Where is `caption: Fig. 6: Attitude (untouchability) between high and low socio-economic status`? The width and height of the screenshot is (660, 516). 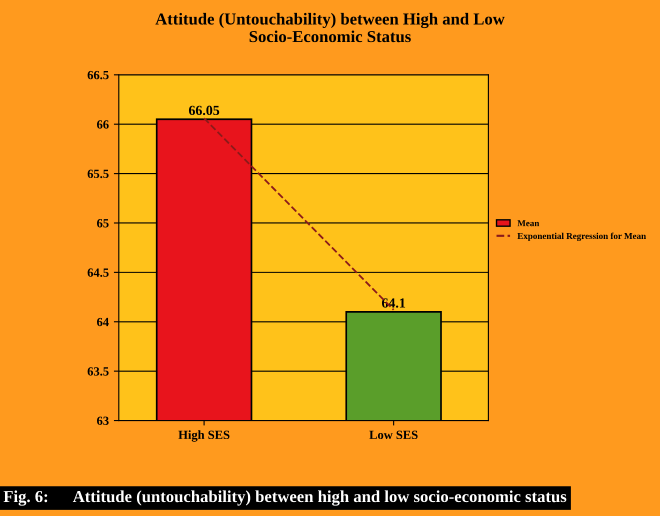 caption: Fig. 6: Attitude (untouchability) between high and low socio-economic status is located at coordinates (285, 498).